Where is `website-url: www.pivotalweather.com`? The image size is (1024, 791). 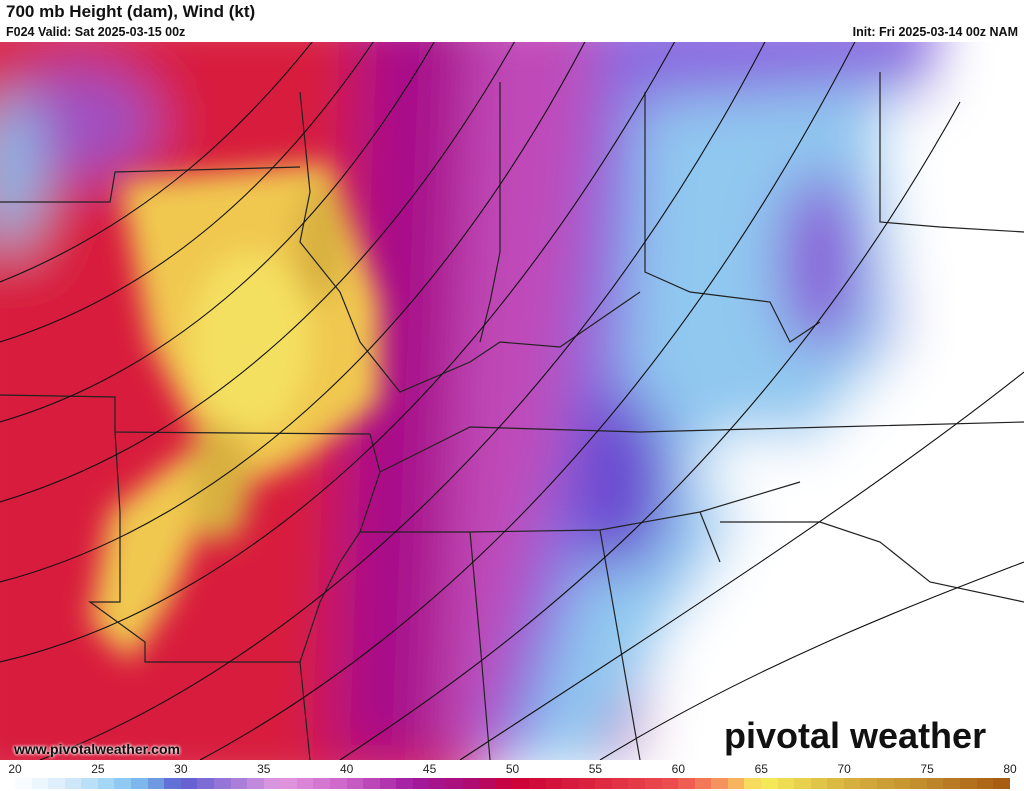 website-url: www.pivotalweather.com is located at coordinates (97, 749).